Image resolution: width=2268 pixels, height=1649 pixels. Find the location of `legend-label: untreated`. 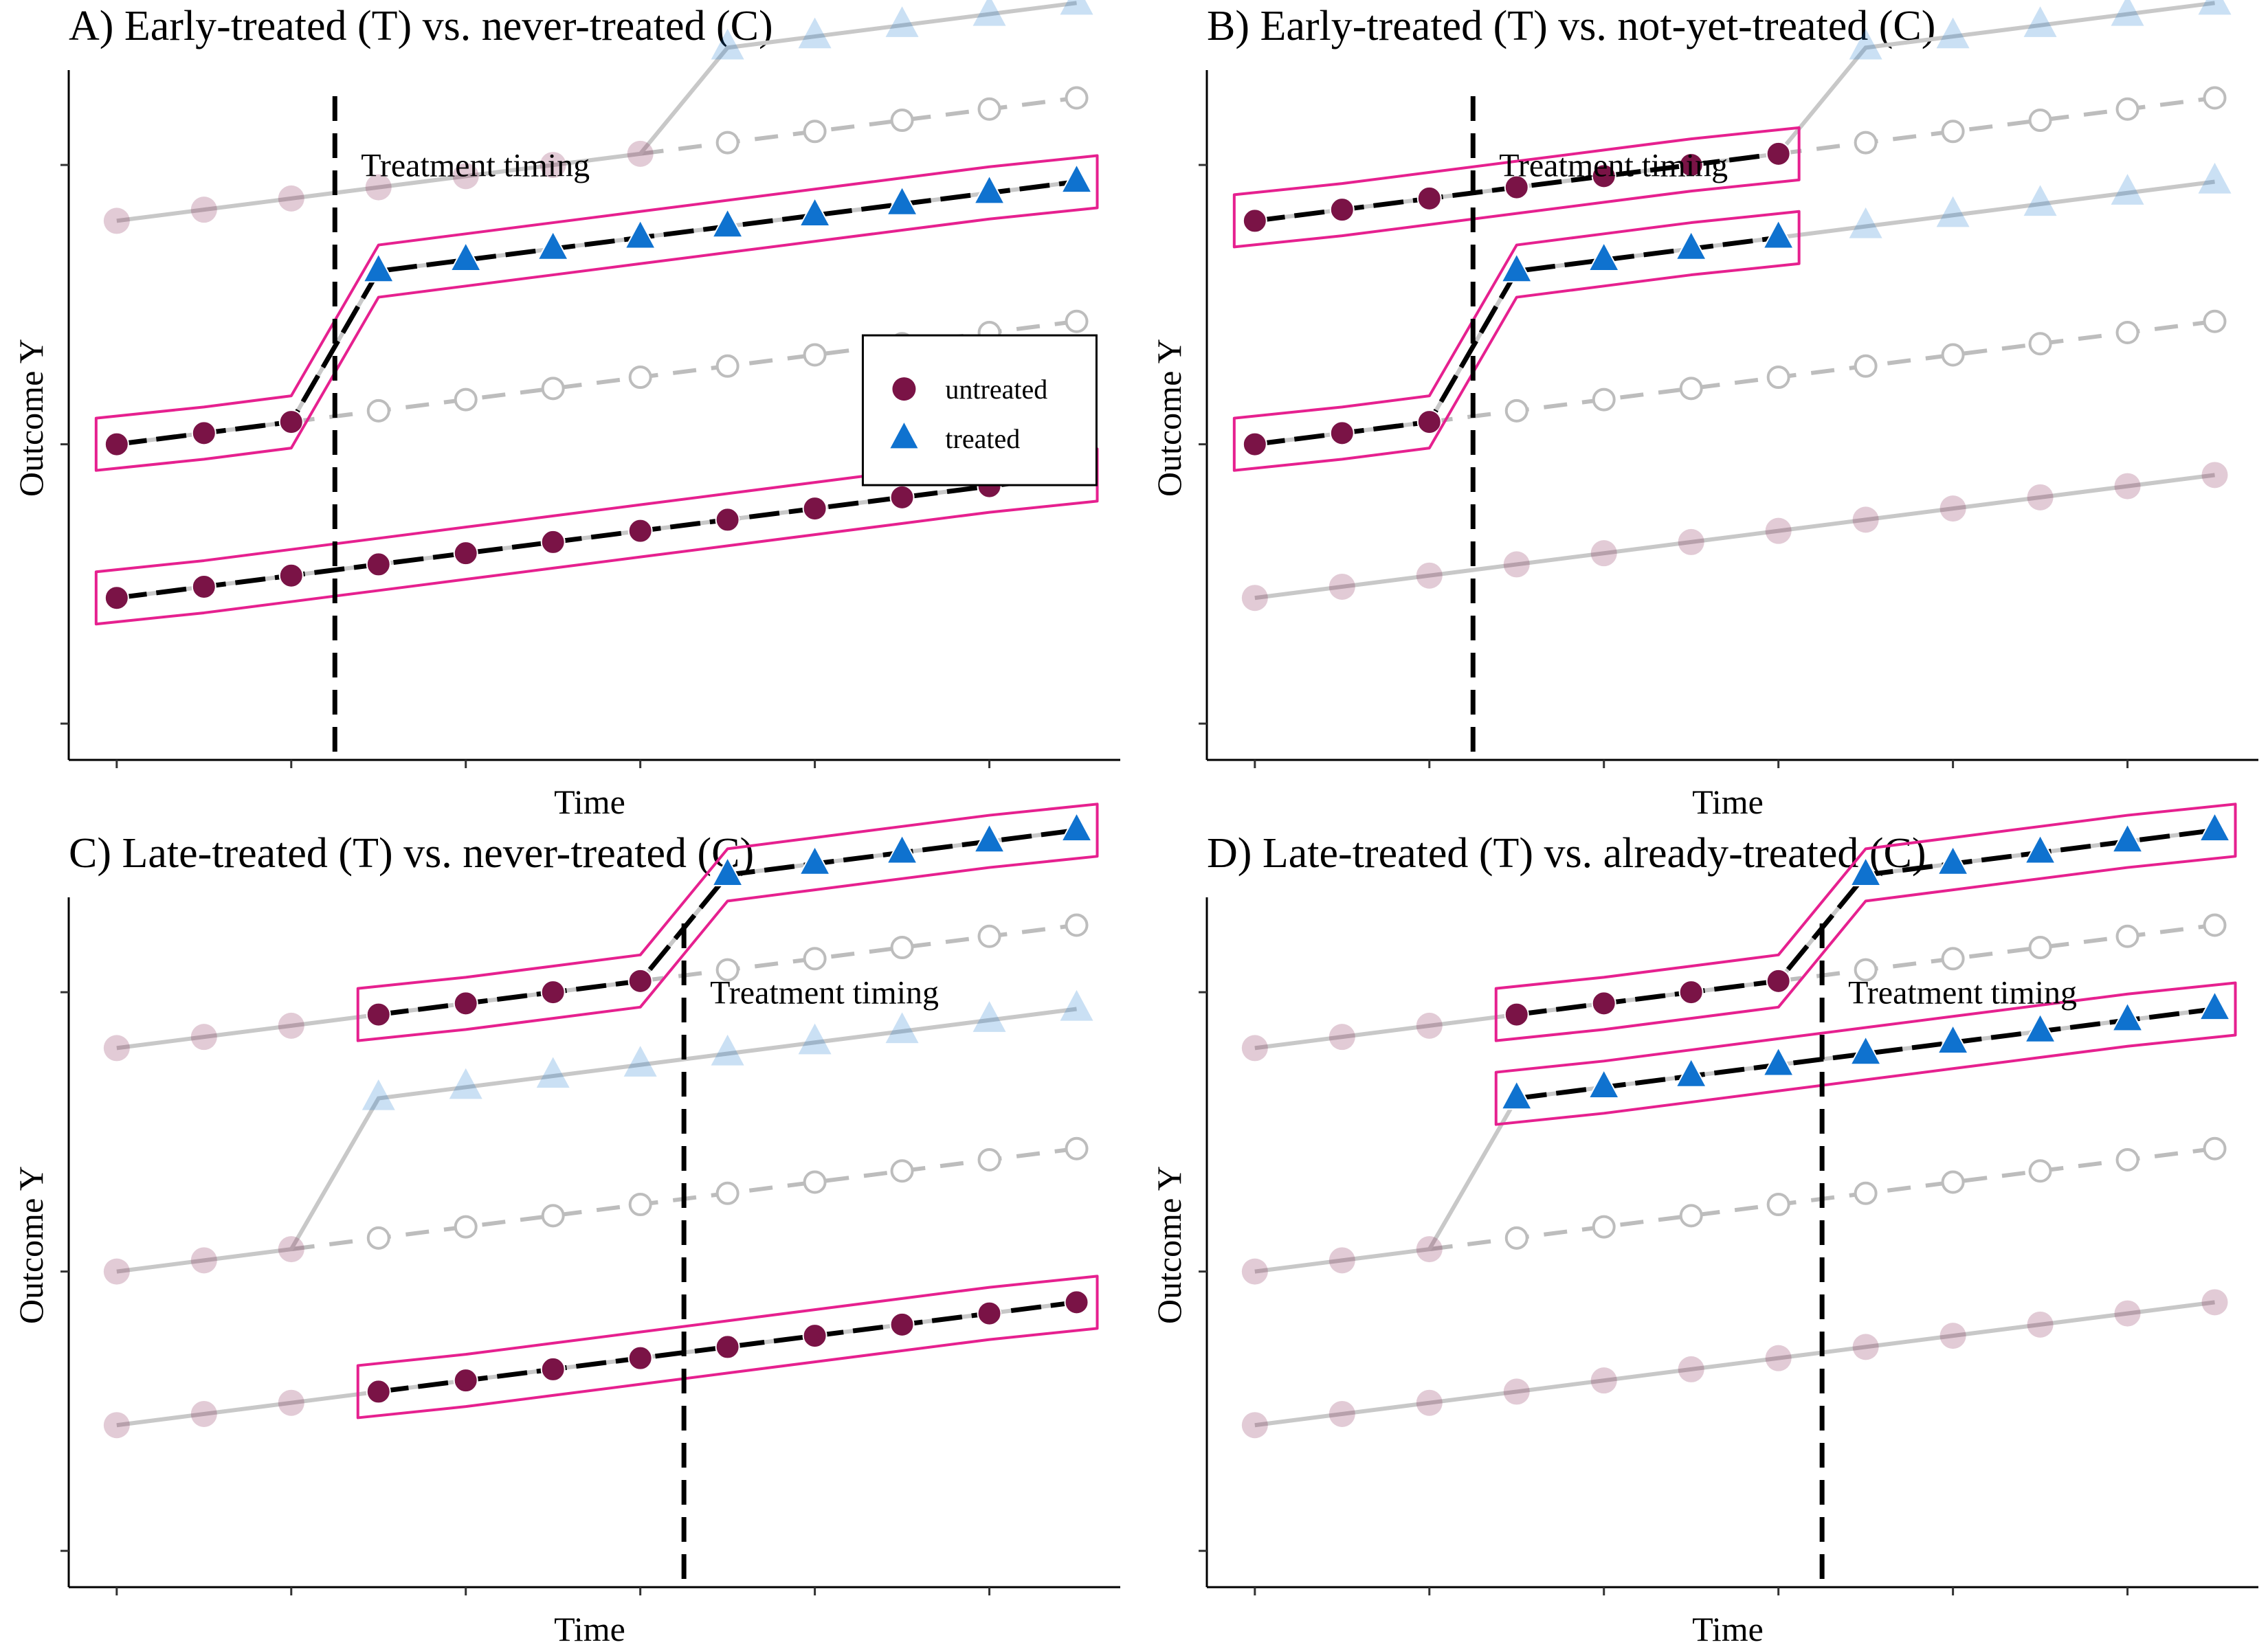

legend-label: untreated is located at coordinates (996, 389).